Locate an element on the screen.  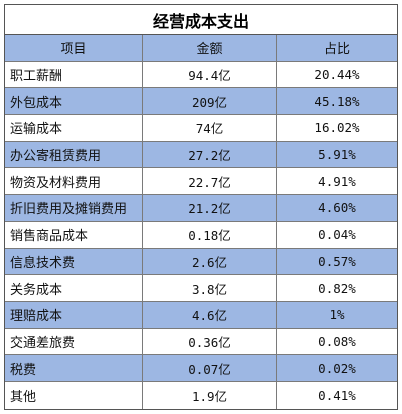
table-row: 税费 0.07亿 0.02% is located at coordinates (201, 368).